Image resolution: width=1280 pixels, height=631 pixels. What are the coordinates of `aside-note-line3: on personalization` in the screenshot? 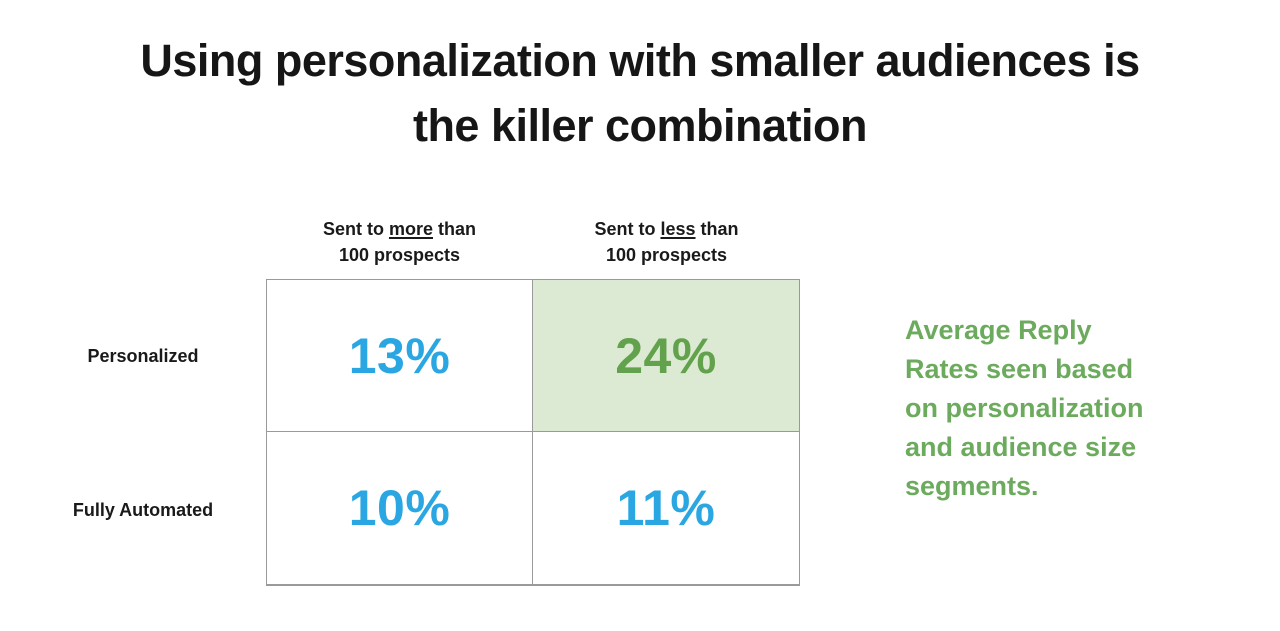 It's located at (1024, 408).